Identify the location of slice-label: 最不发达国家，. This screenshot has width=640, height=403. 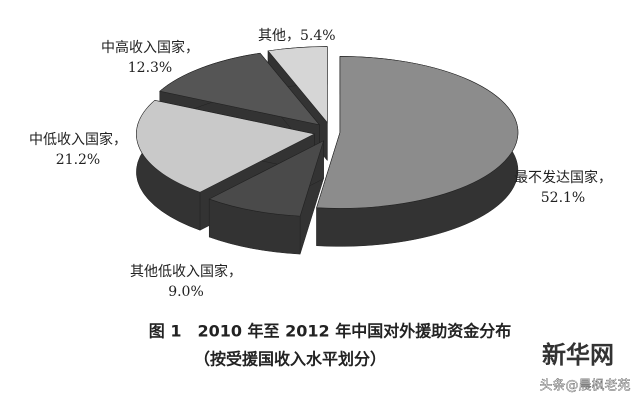
(563, 177).